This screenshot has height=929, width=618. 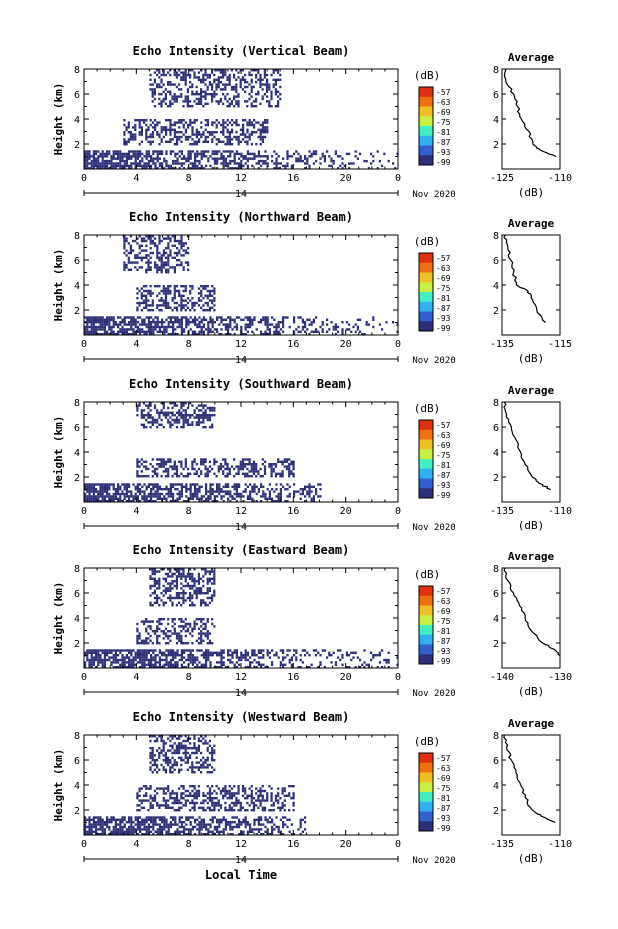 I want to click on y-tick-label: 2, so click(x=77, y=478).